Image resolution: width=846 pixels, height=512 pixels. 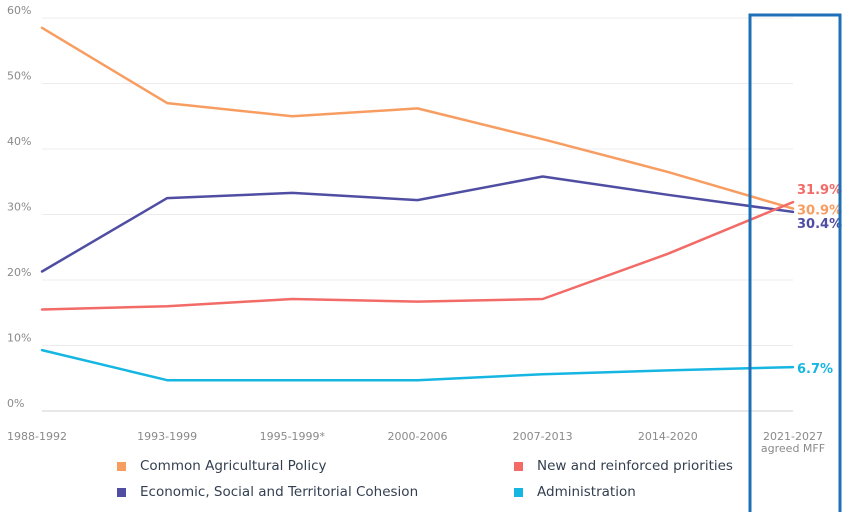 What do you see at coordinates (815, 369) in the screenshot?
I see `end-label-administration: 6.7%` at bounding box center [815, 369].